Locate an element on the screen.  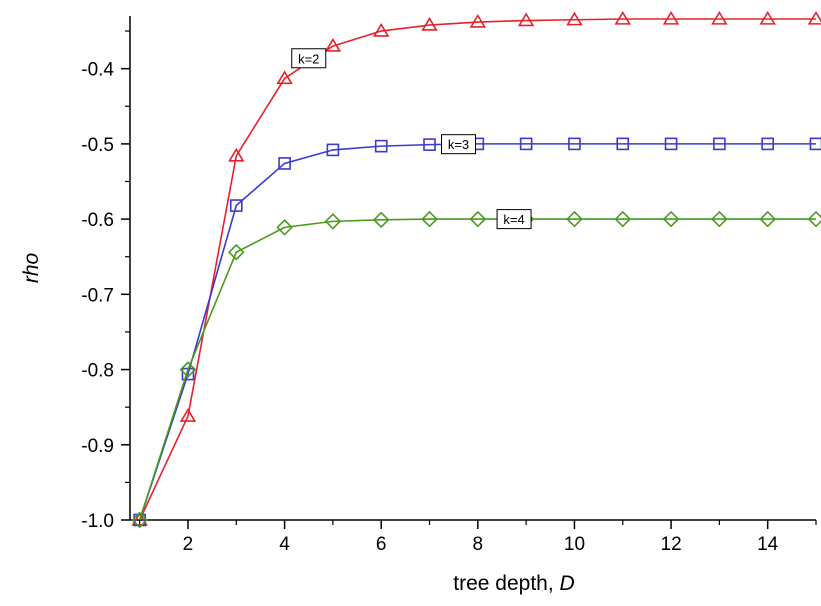
series-label-k-3: k=3 is located at coordinates (459, 144).